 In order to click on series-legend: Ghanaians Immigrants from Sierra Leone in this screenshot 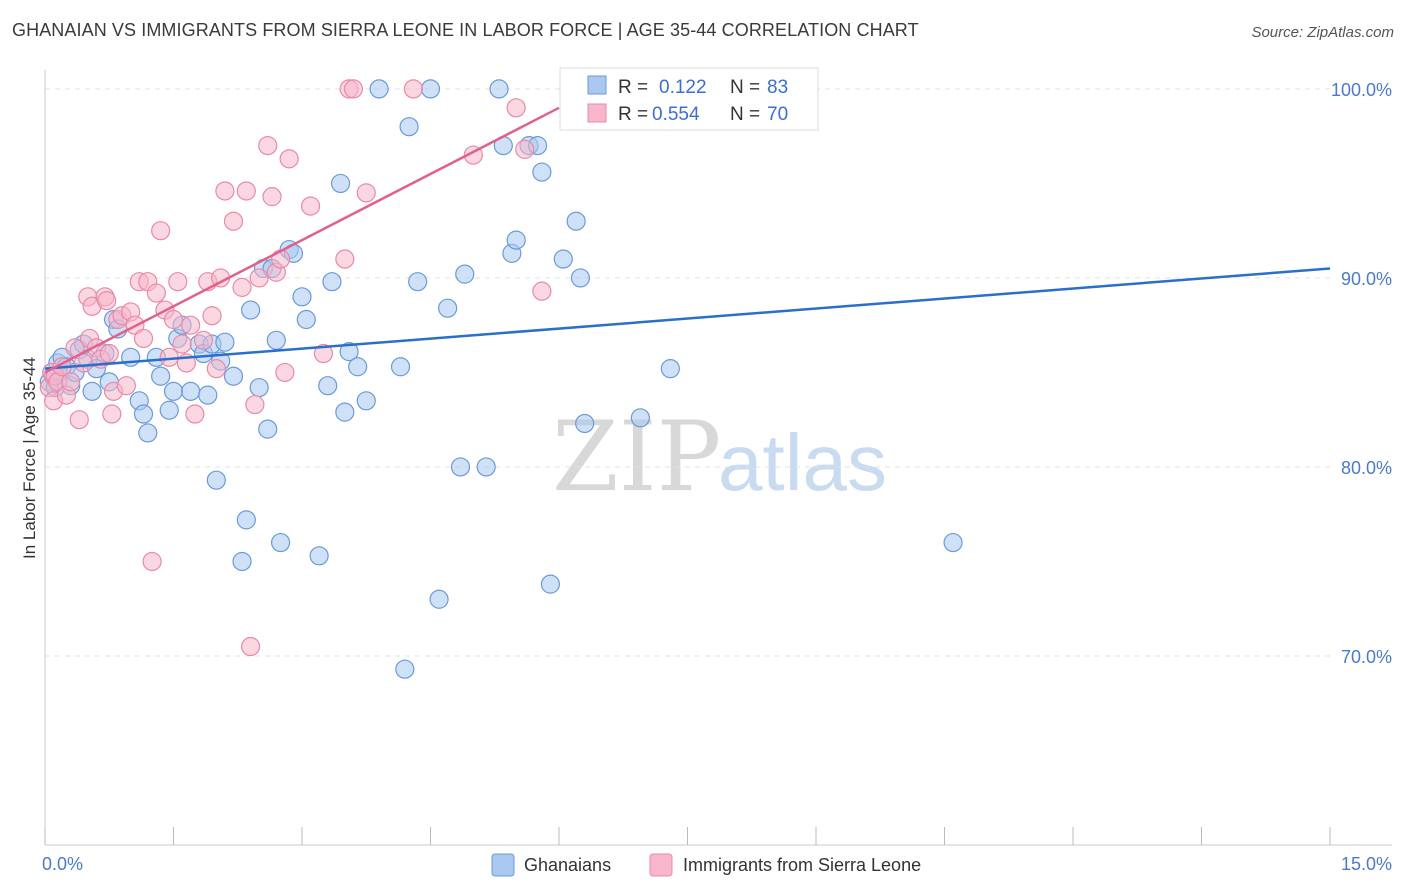, I will do `click(706, 865)`.